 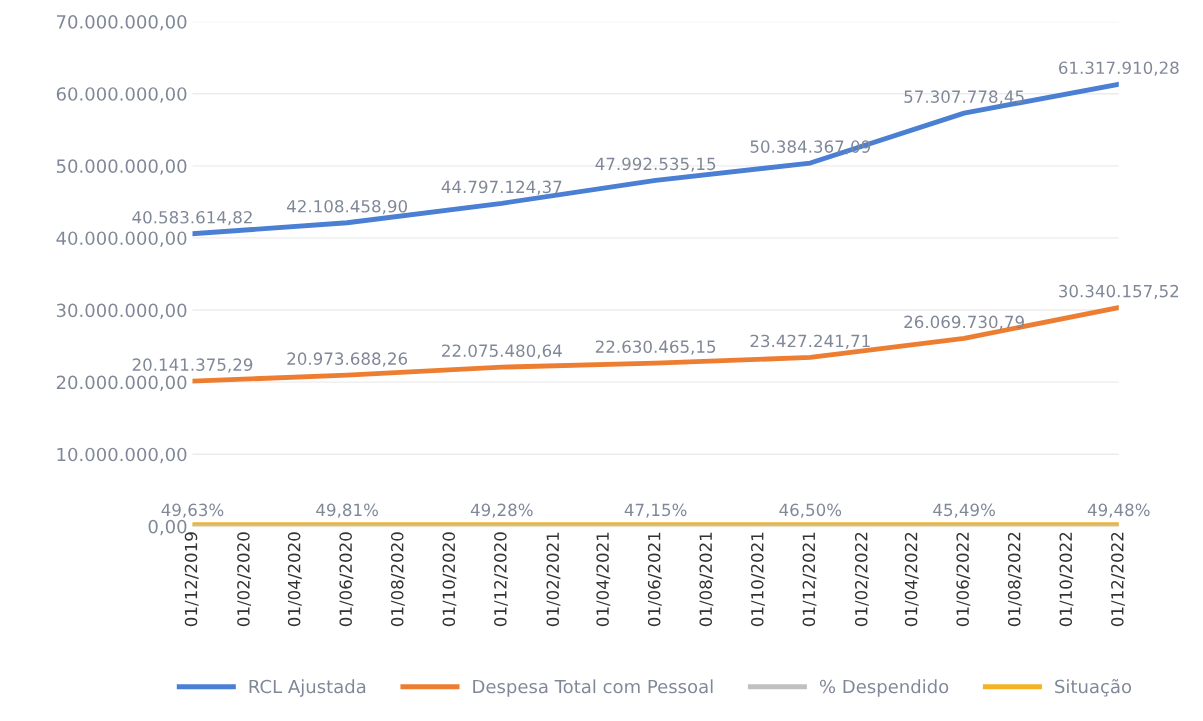 What do you see at coordinates (307, 688) in the screenshot?
I see `legend-label: RCL Ajustada` at bounding box center [307, 688].